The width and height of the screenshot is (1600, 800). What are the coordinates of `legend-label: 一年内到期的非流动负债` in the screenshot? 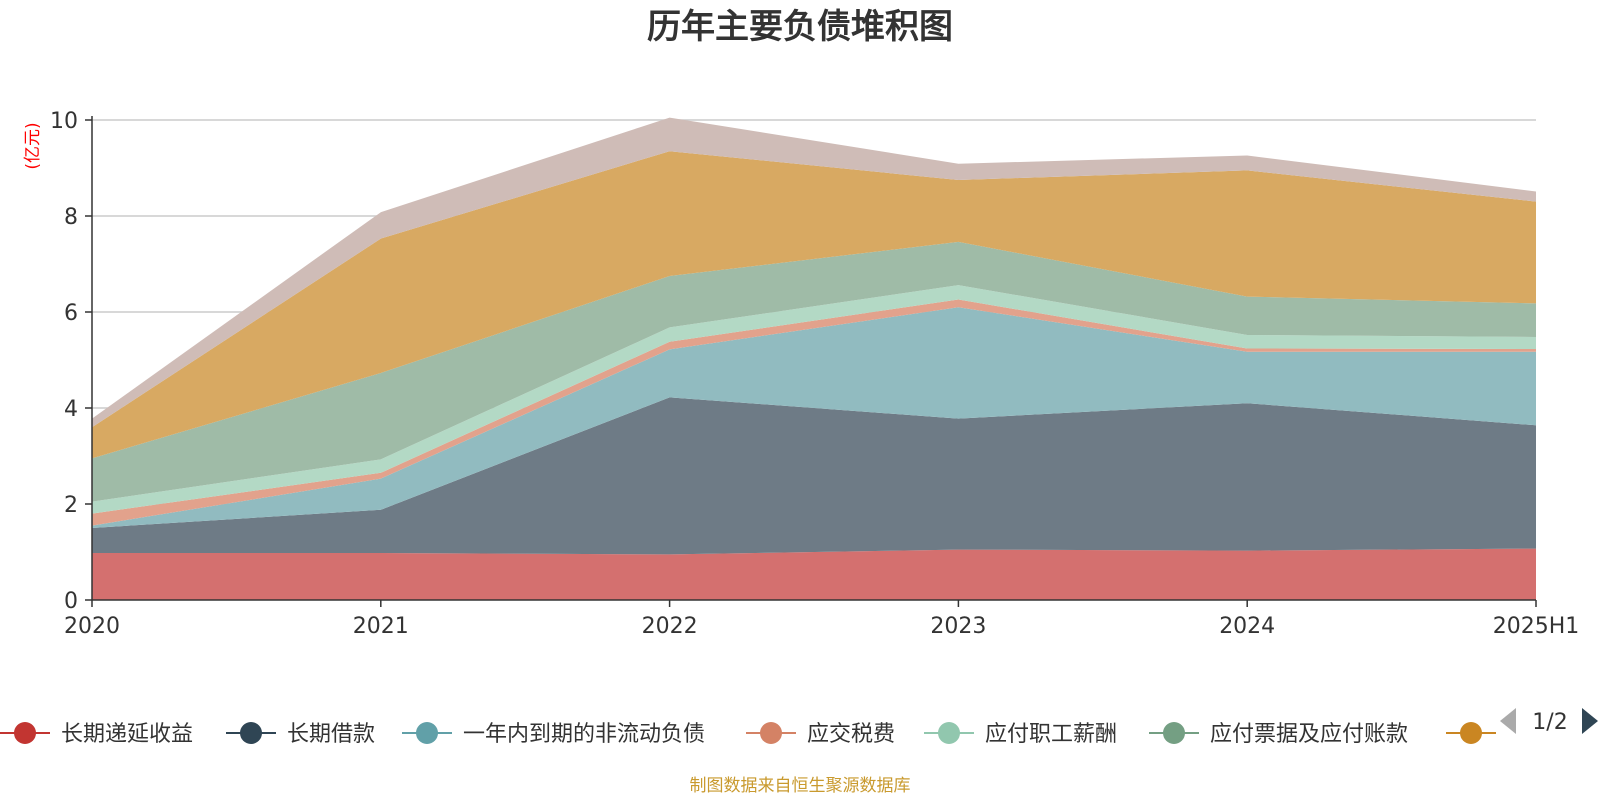 It's located at (584, 734).